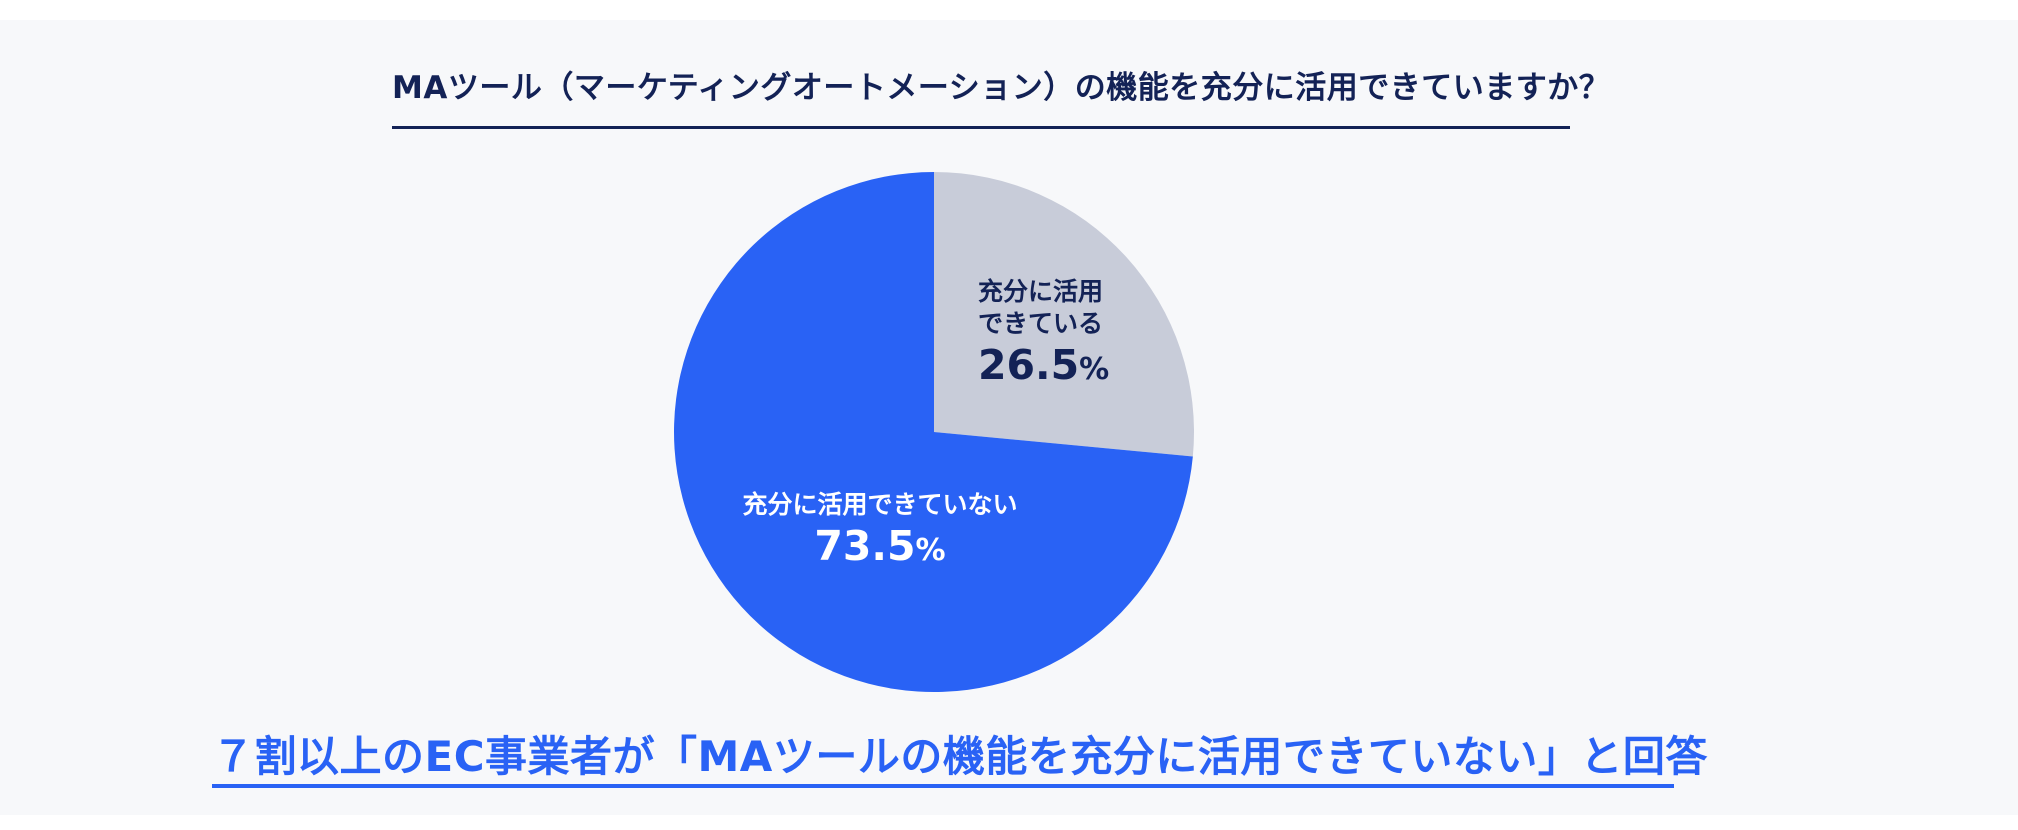 The width and height of the screenshot is (2018, 830). What do you see at coordinates (1029, 365) in the screenshot?
I see `slice-value-number: 26.5` at bounding box center [1029, 365].